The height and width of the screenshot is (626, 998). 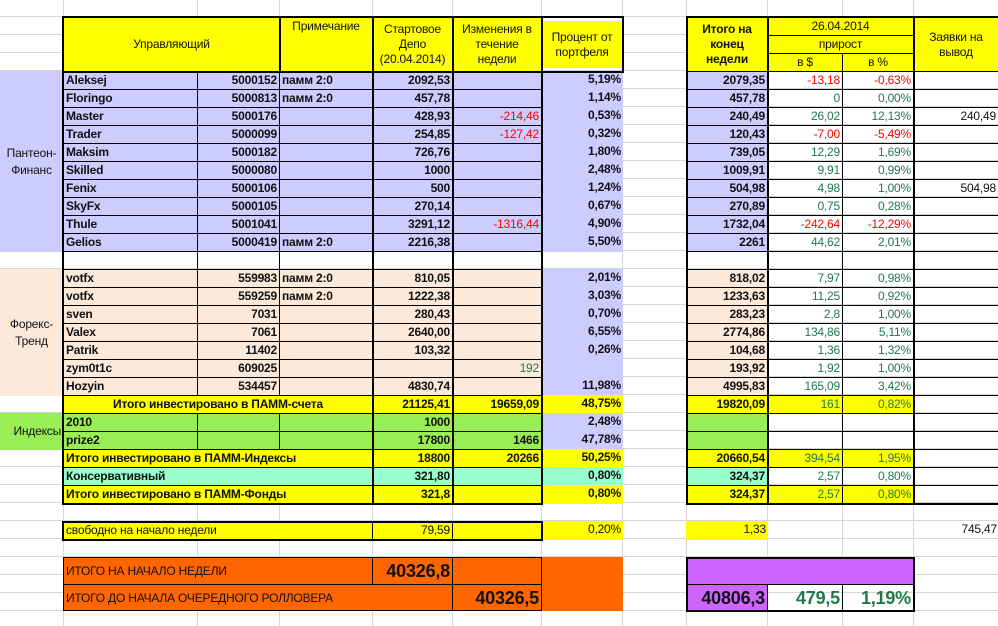 What do you see at coordinates (218, 404) in the screenshot?
I see `total-label: Итого инвестировано в ПАММ-счета` at bounding box center [218, 404].